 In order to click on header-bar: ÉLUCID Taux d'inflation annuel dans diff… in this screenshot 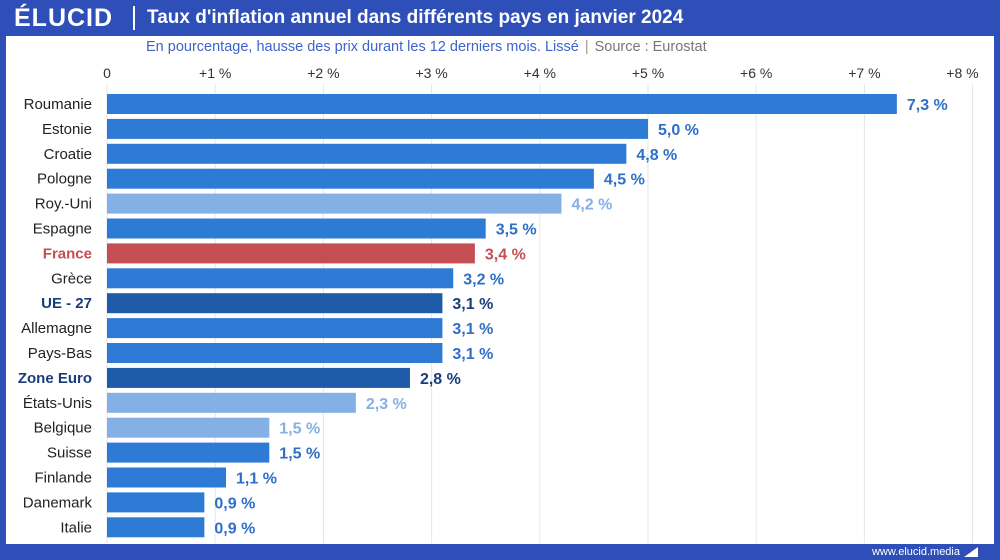, I will do `click(500, 18)`.